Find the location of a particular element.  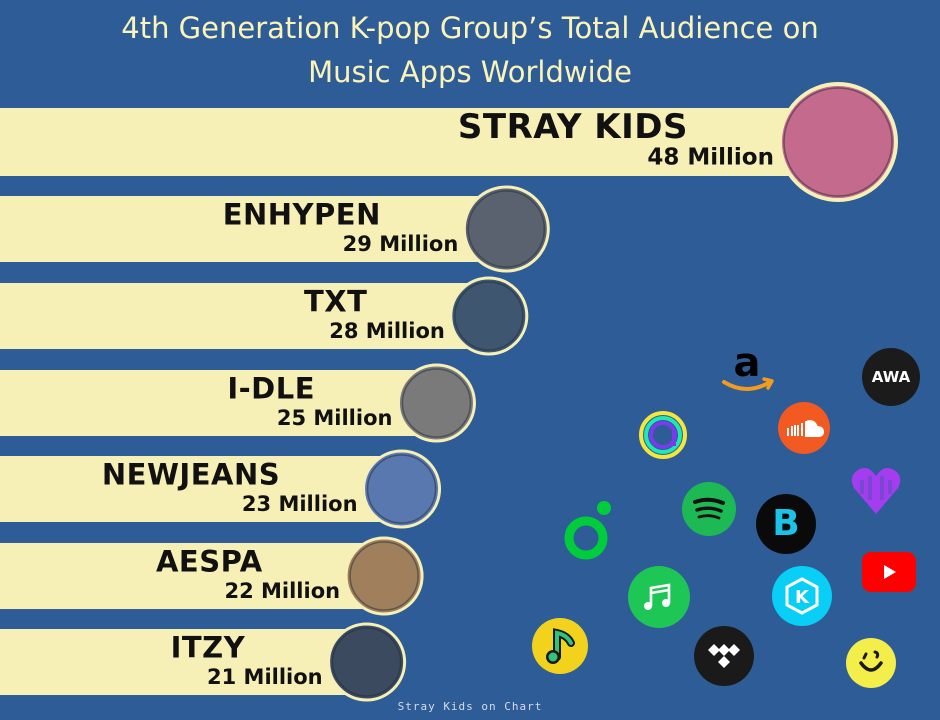

bar-itzy is located at coordinates (183, 662).